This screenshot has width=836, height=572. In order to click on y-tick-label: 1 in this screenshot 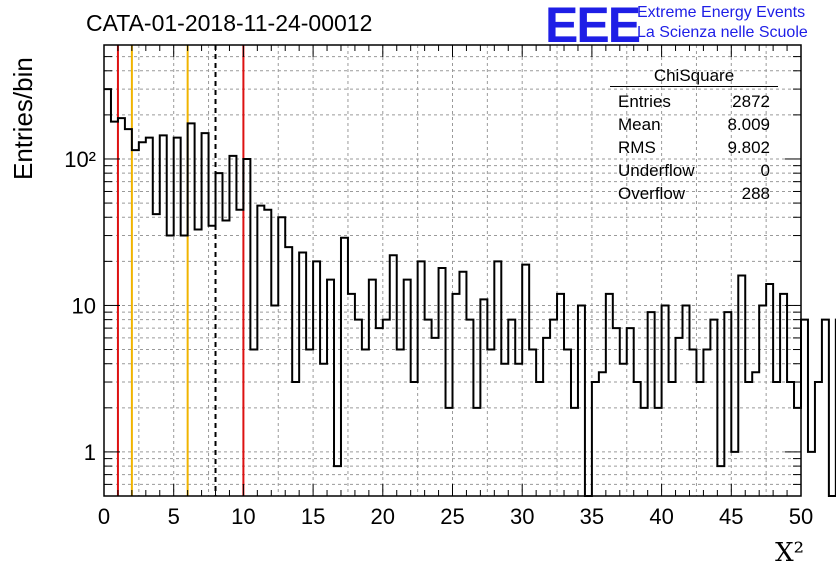, I will do `click(90, 452)`.